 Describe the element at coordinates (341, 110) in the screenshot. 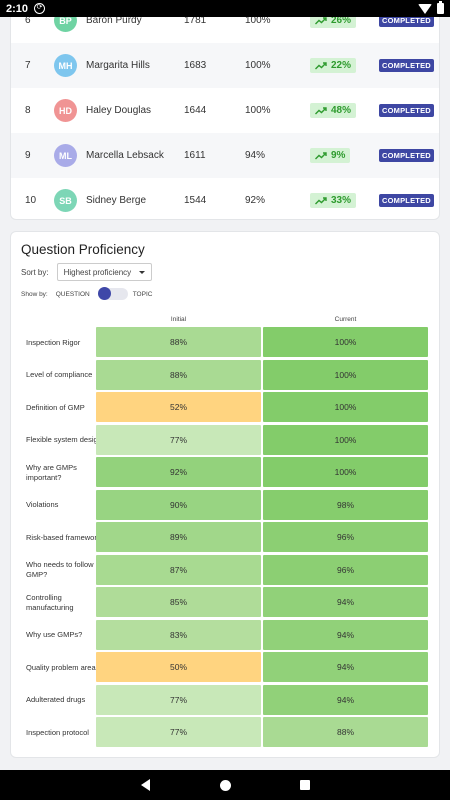

I see `growth-value: 48%` at that location.